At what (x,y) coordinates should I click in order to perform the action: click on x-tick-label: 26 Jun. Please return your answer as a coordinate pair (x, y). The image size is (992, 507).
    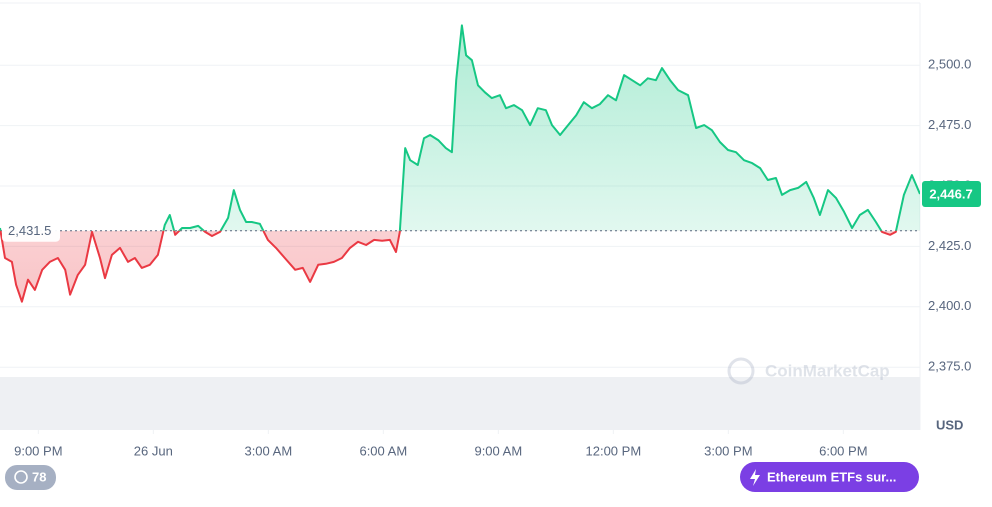
    Looking at the image, I should click on (153, 450).